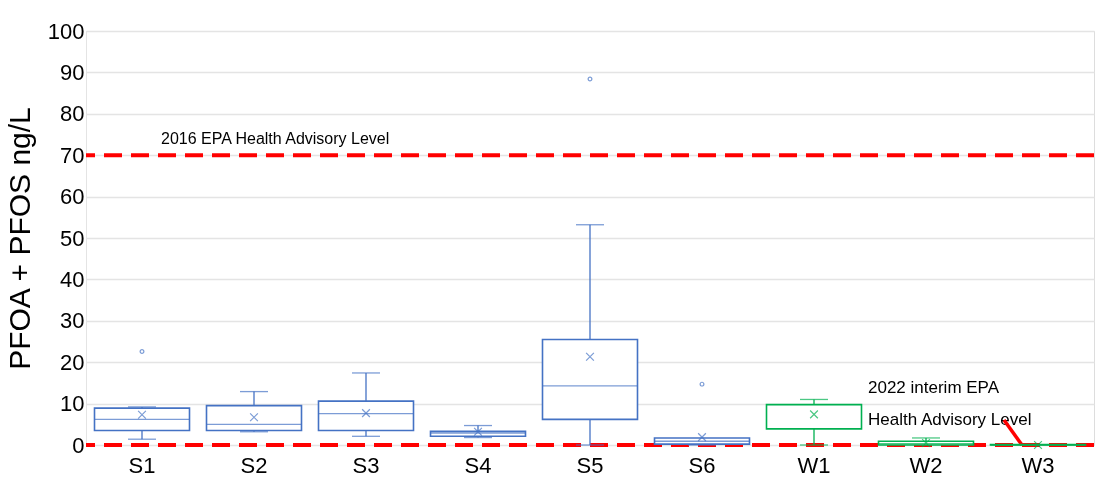 This screenshot has width=1100, height=481. What do you see at coordinates (814, 465) in the screenshot?
I see `x-tick-label: W1` at bounding box center [814, 465].